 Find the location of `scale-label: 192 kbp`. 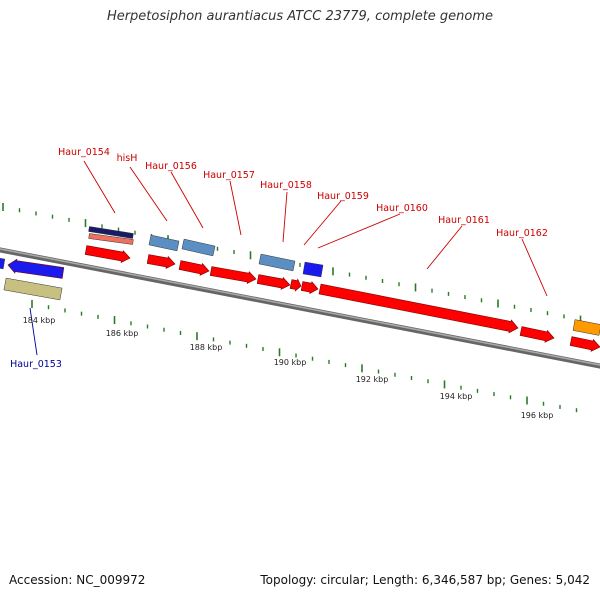

scale-label: 192 kbp is located at coordinates (372, 379).